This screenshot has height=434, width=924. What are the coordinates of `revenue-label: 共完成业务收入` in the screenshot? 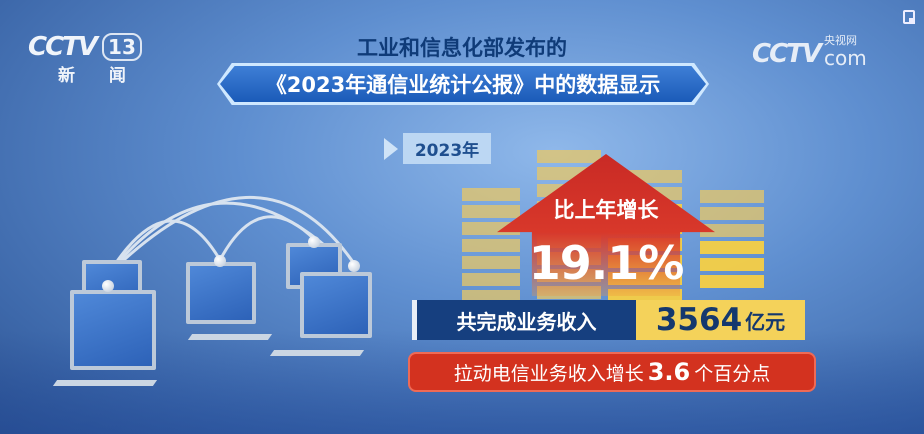 It's located at (524, 320).